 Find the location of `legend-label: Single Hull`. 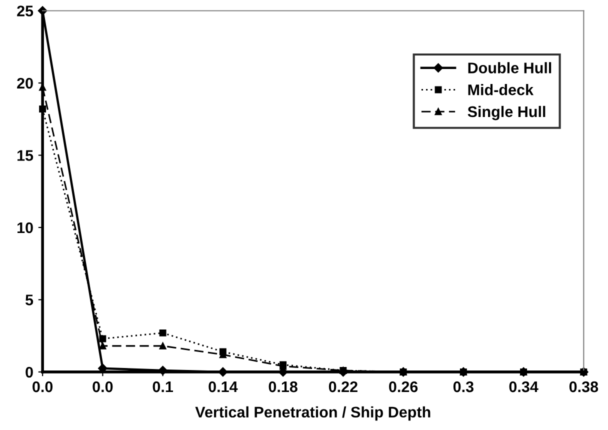

legend-label: Single Hull is located at coordinates (507, 113).